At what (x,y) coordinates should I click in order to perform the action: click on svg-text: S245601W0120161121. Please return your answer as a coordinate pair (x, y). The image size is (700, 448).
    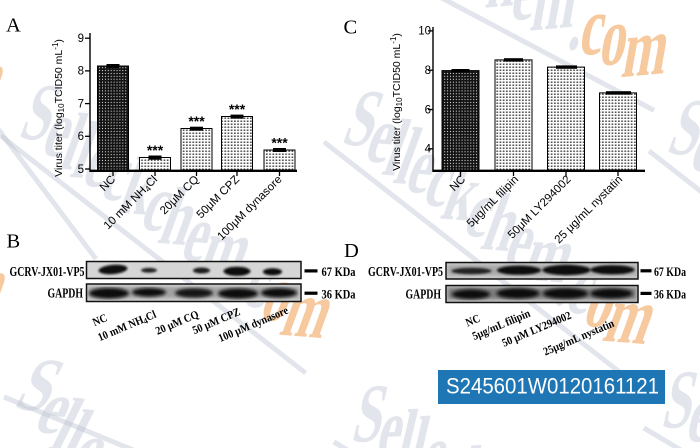
    Looking at the image, I should click on (552, 386).